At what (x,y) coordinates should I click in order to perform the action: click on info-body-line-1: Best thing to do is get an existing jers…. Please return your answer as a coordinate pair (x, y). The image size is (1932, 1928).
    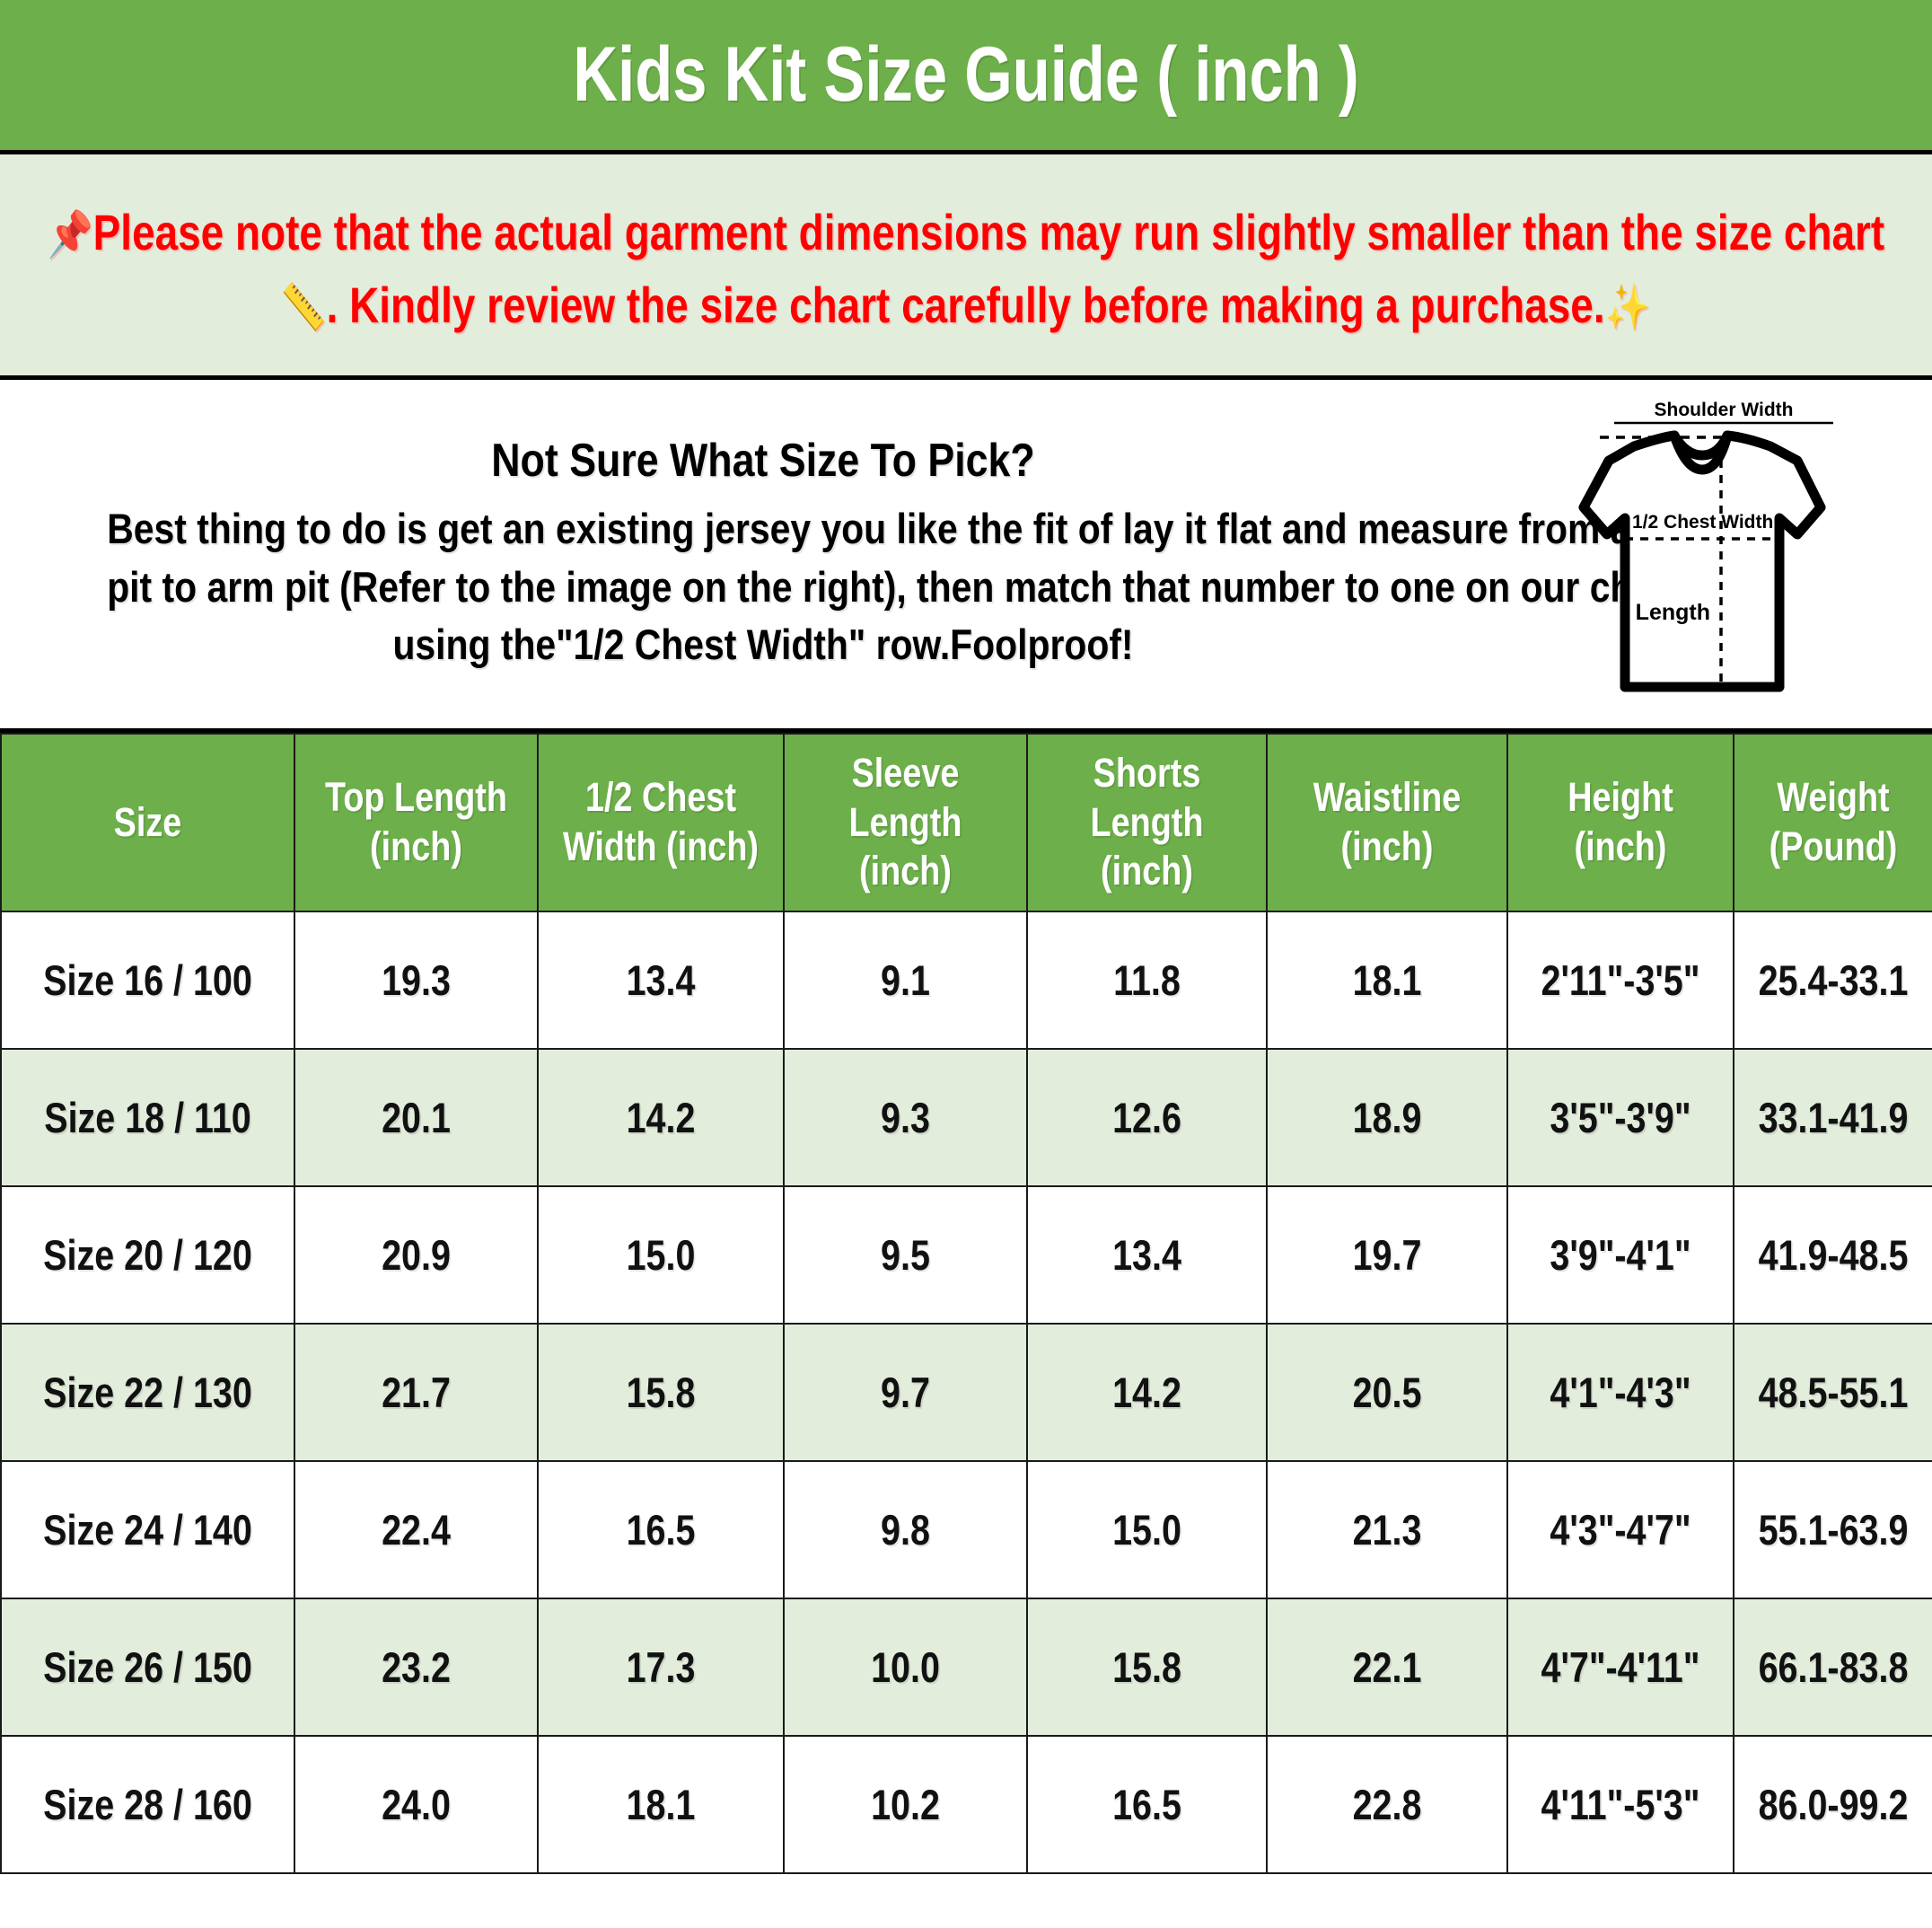
    Looking at the image, I should click on (892, 528).